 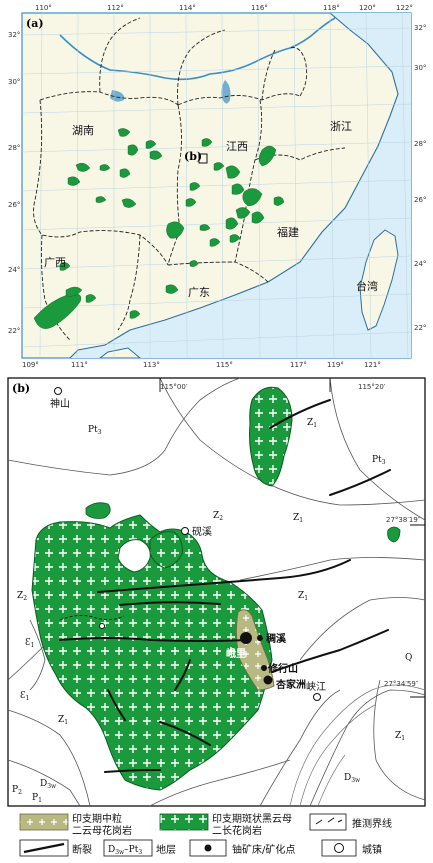 What do you see at coordinates (335, 365) in the screenshot?
I see `lon-label: 119°` at bounding box center [335, 365].